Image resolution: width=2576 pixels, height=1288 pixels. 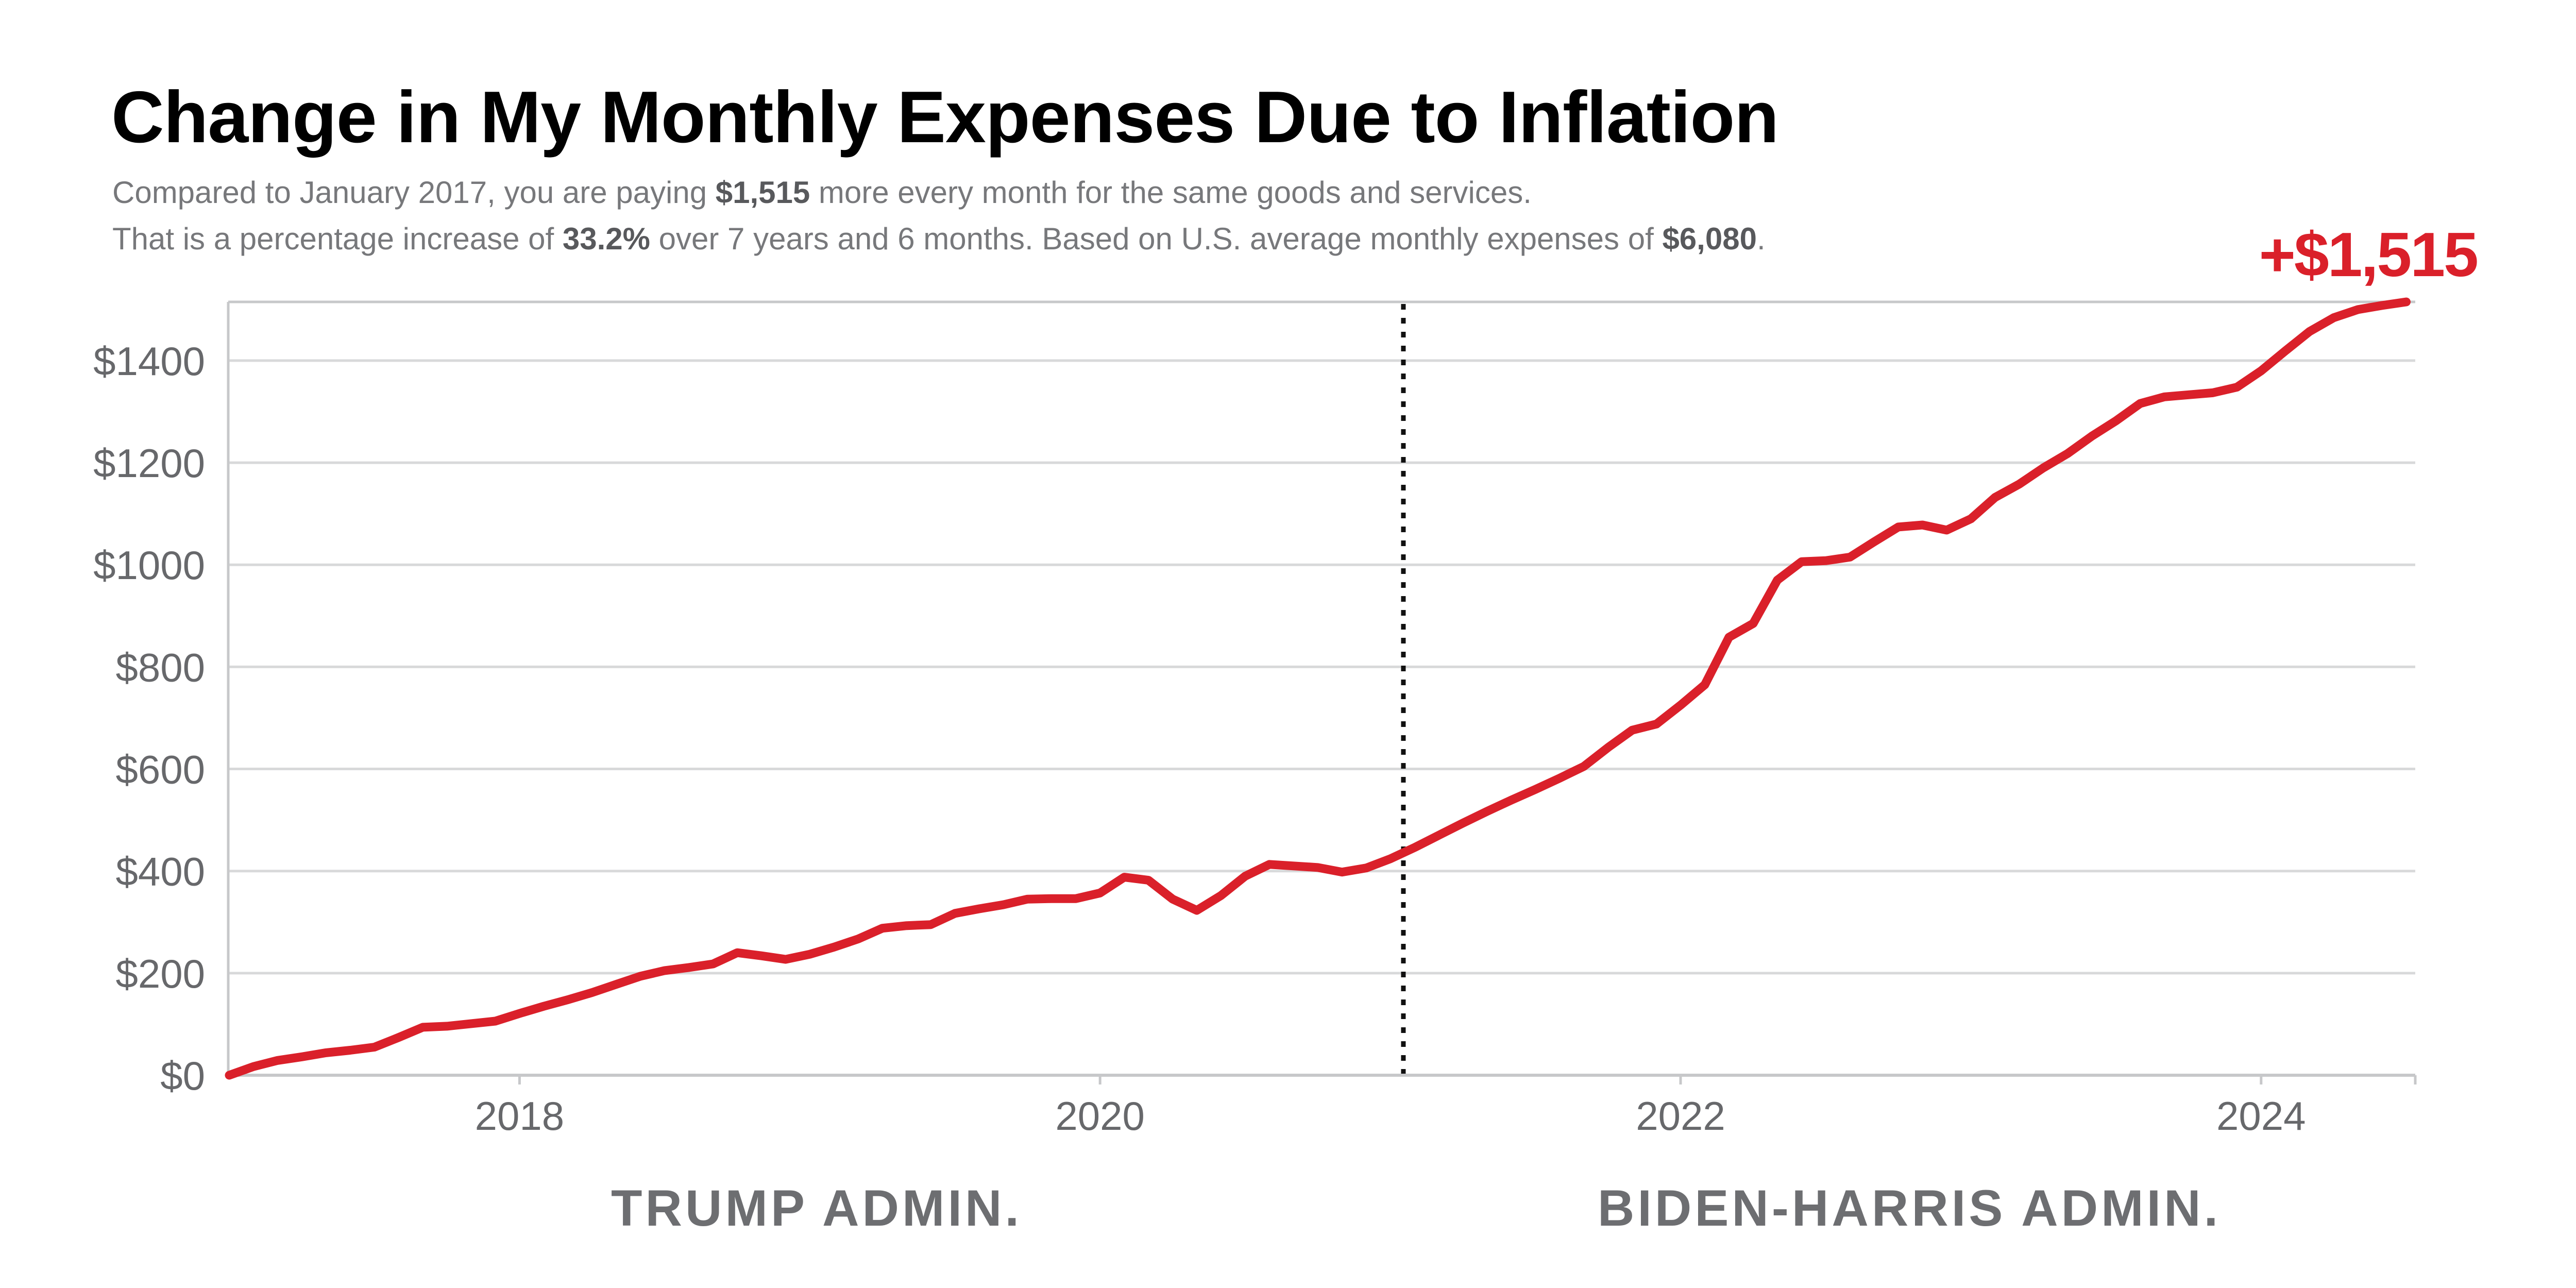 I want to click on x-tick-label-2018: 2018, so click(x=520, y=1116).